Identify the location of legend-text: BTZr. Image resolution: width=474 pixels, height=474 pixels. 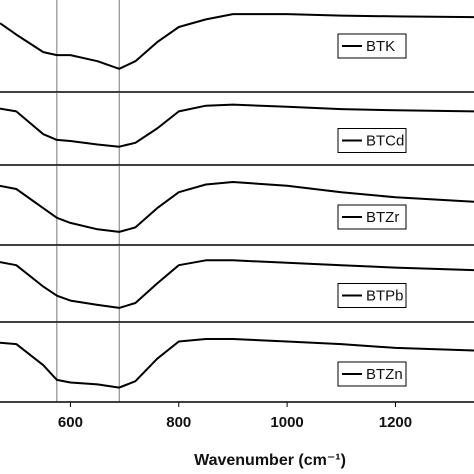
(382, 217).